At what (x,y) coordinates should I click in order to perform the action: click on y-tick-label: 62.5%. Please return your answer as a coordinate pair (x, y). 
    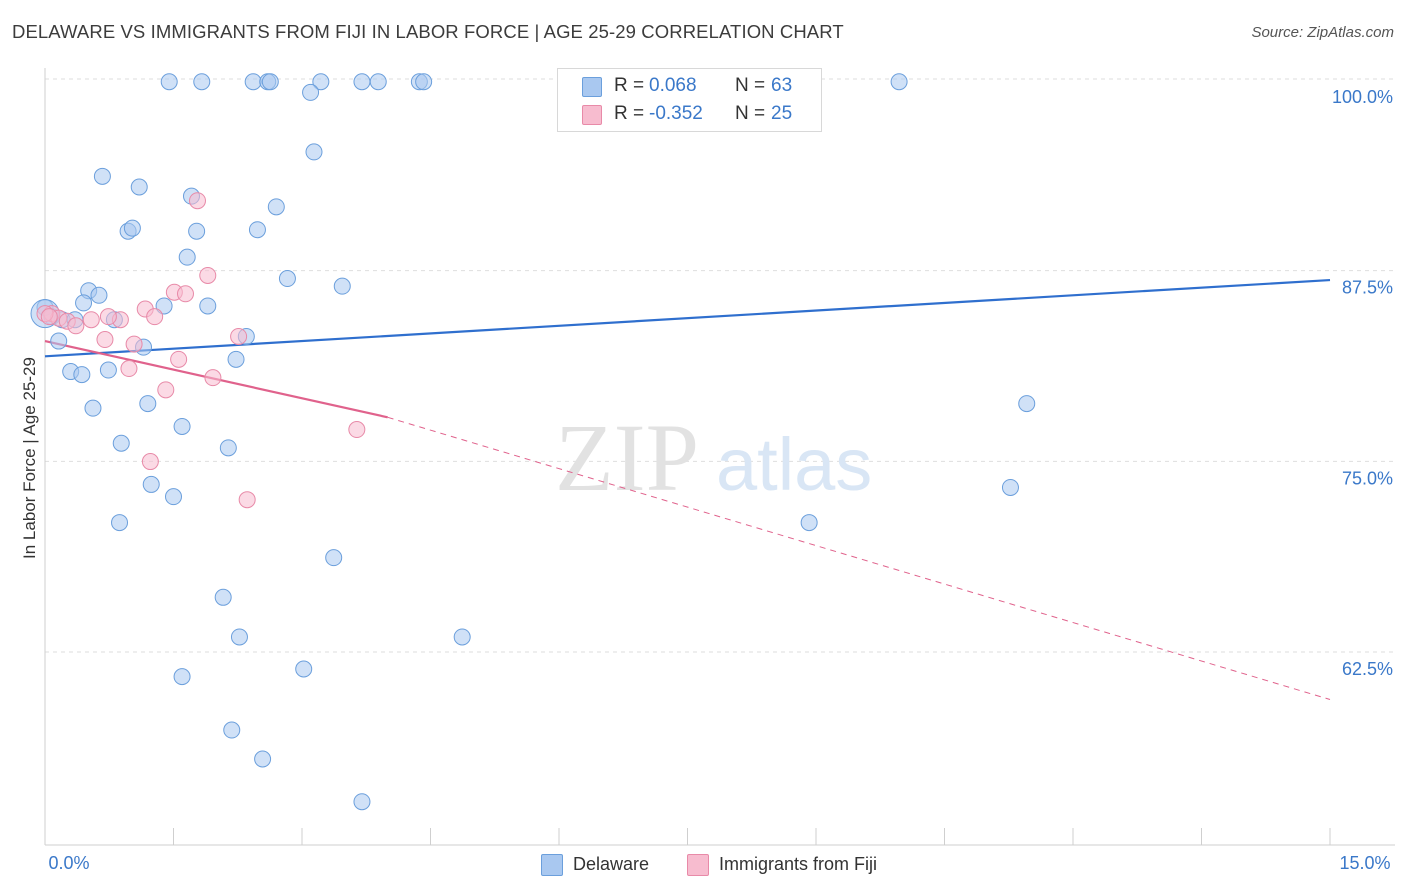
    Looking at the image, I should click on (1367, 669).